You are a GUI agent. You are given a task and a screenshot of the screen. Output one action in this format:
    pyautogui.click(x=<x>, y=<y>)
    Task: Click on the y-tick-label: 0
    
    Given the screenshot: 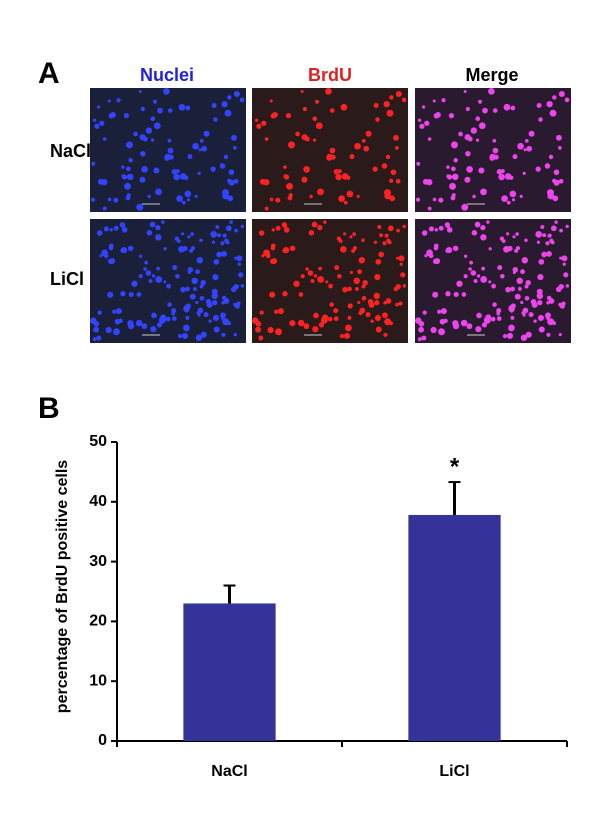 What is the action you would take?
    pyautogui.click(x=102, y=740)
    